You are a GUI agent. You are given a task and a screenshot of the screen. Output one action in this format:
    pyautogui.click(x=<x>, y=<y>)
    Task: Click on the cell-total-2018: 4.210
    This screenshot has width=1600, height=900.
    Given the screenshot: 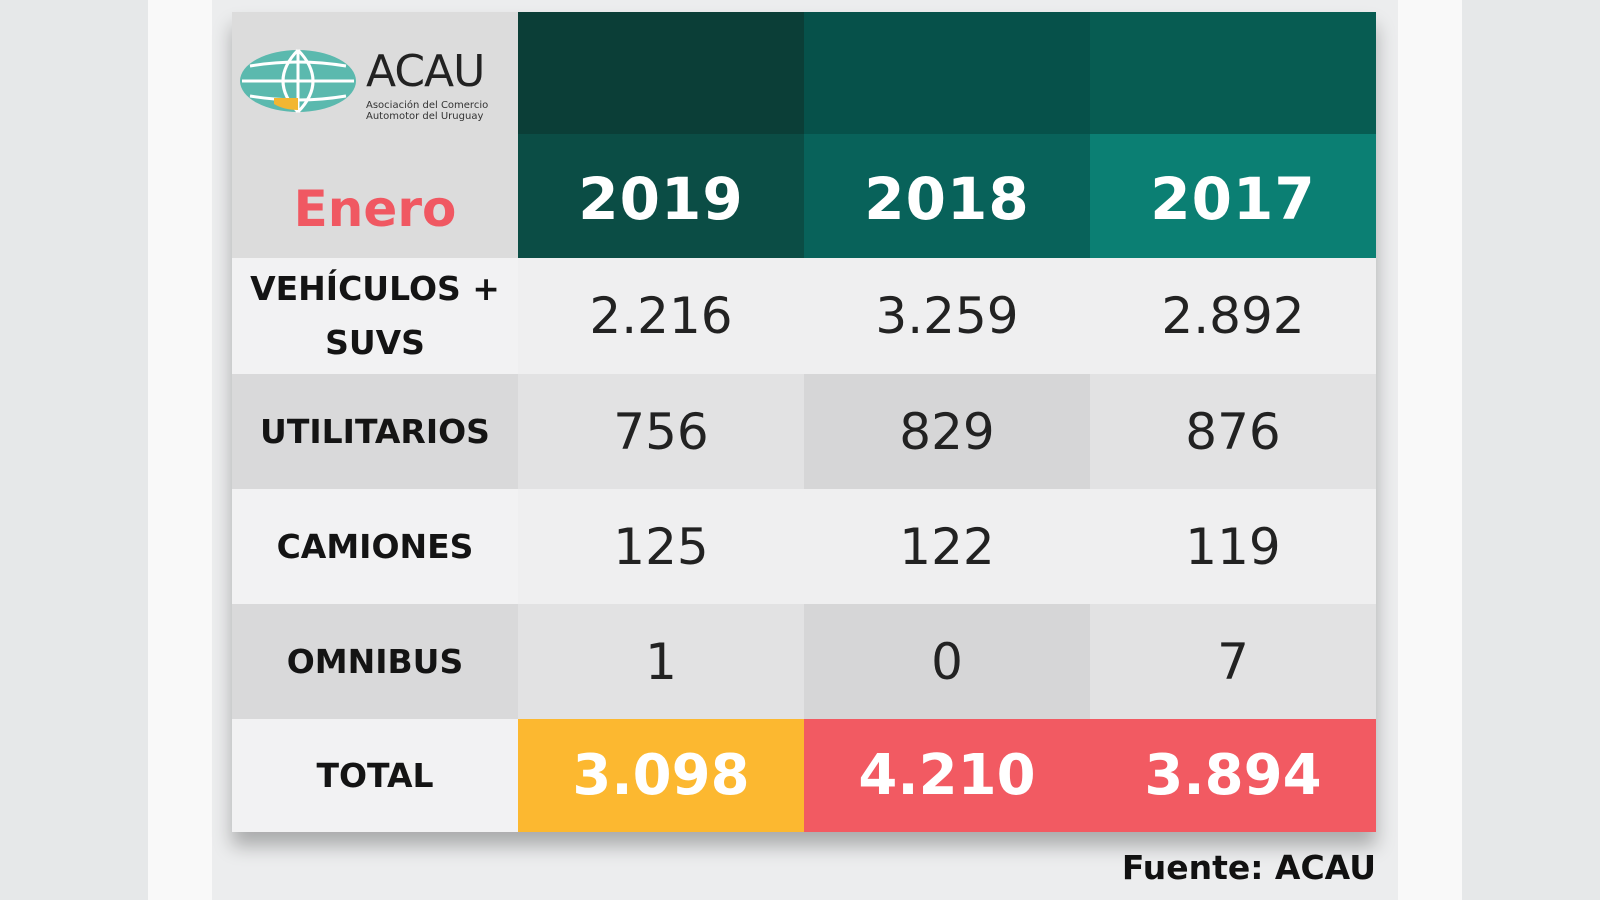 What is the action you would take?
    pyautogui.click(x=947, y=775)
    